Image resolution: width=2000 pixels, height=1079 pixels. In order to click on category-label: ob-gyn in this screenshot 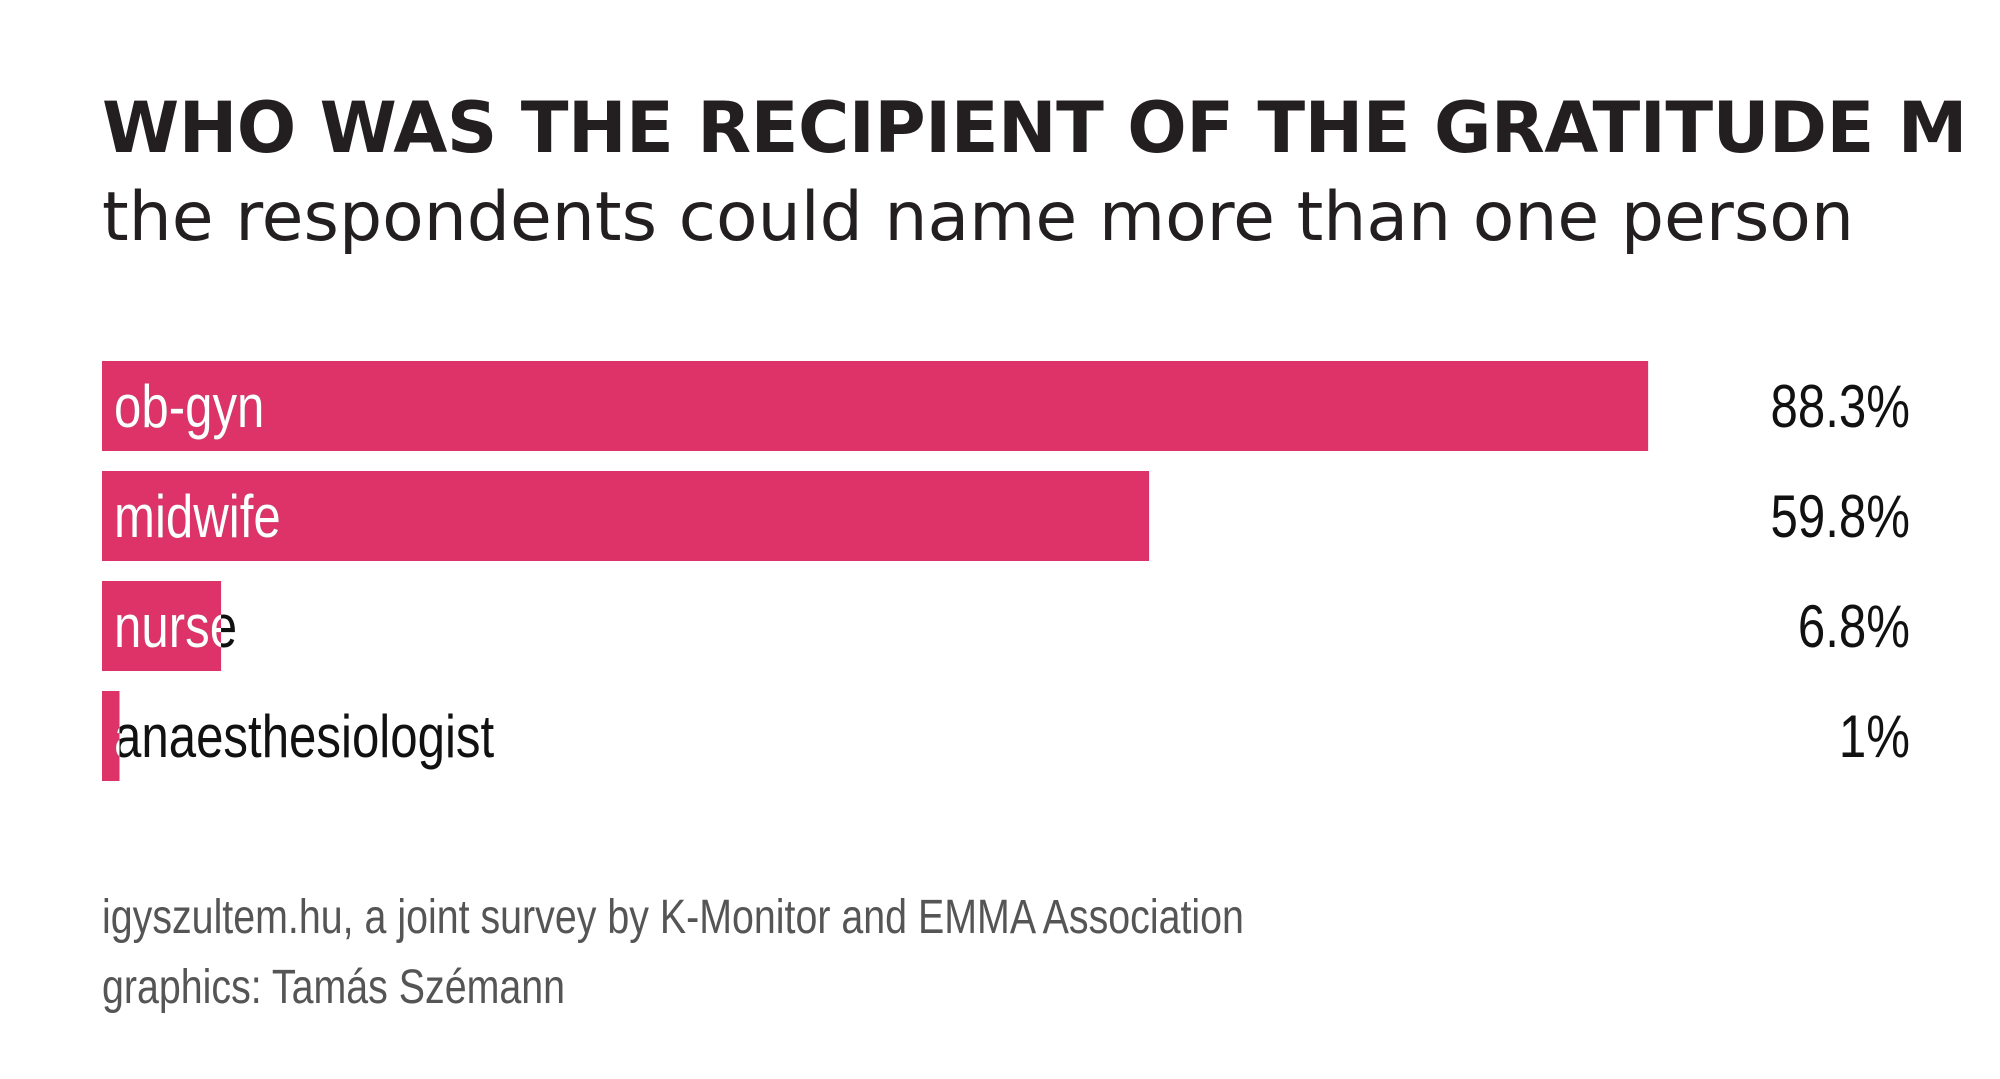, I will do `click(189, 406)`.